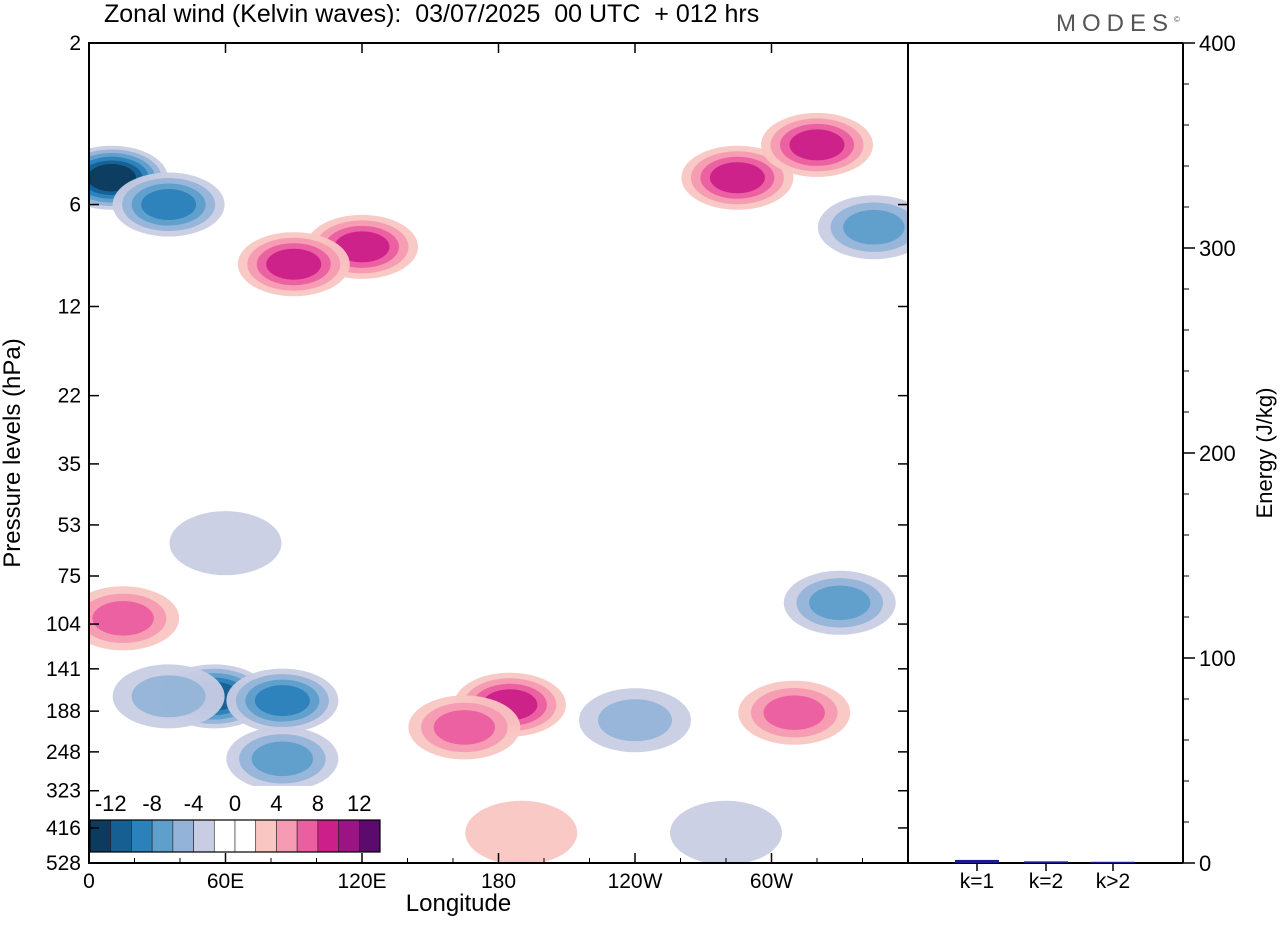 This screenshot has width=1280, height=930. What do you see at coordinates (1046, 881) in the screenshot?
I see `energy-category-label: k=2` at bounding box center [1046, 881].